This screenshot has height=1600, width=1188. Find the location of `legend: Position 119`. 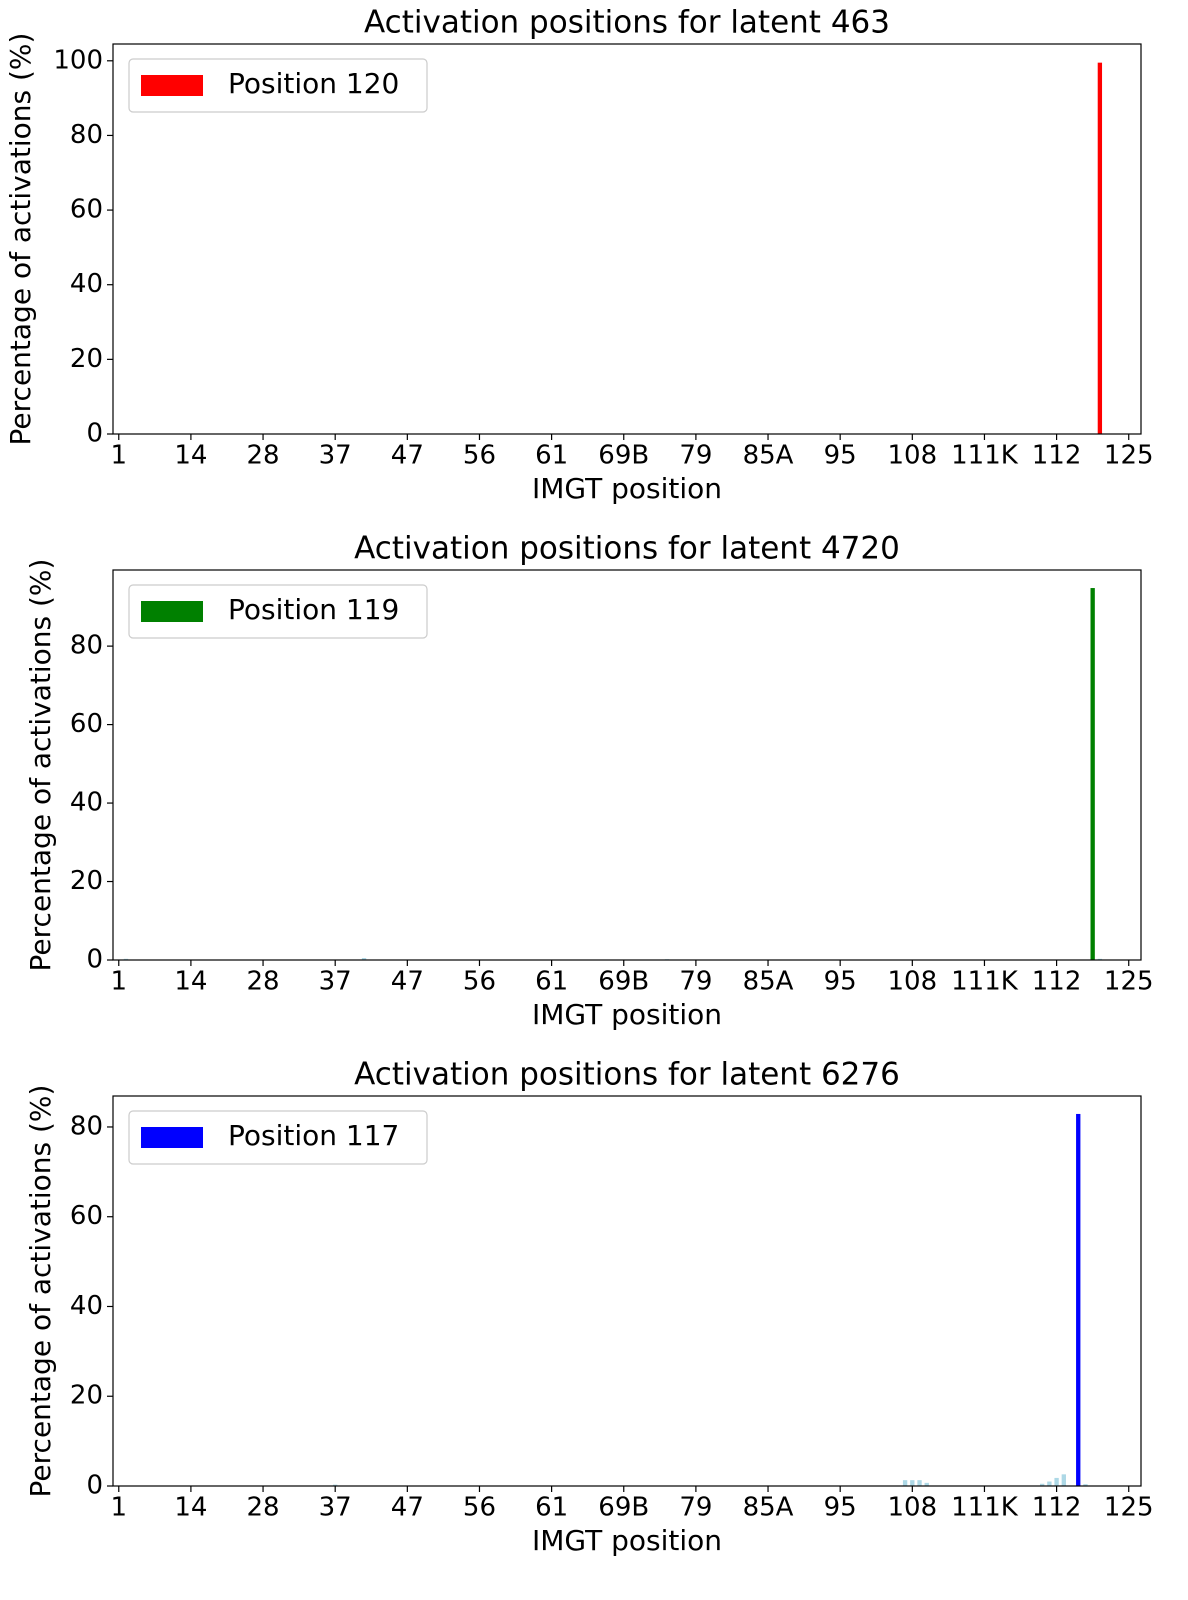

legend: Position 119 is located at coordinates (278, 611).